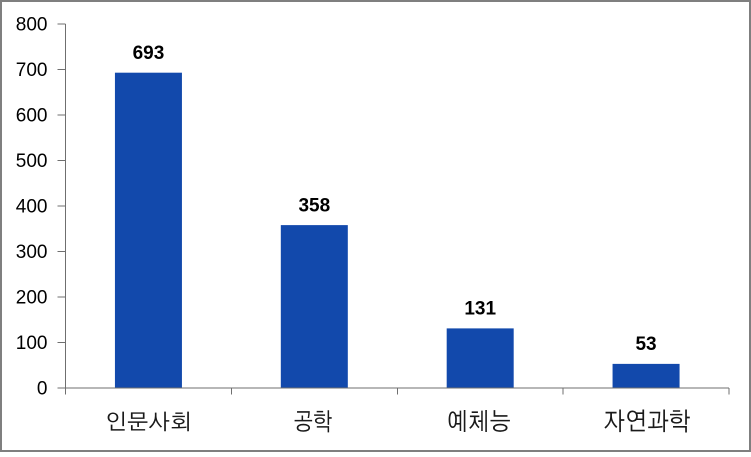 Image resolution: width=751 pixels, height=457 pixels. Describe the element at coordinates (32, 116) in the screenshot. I see `svg-text: 600` at that location.